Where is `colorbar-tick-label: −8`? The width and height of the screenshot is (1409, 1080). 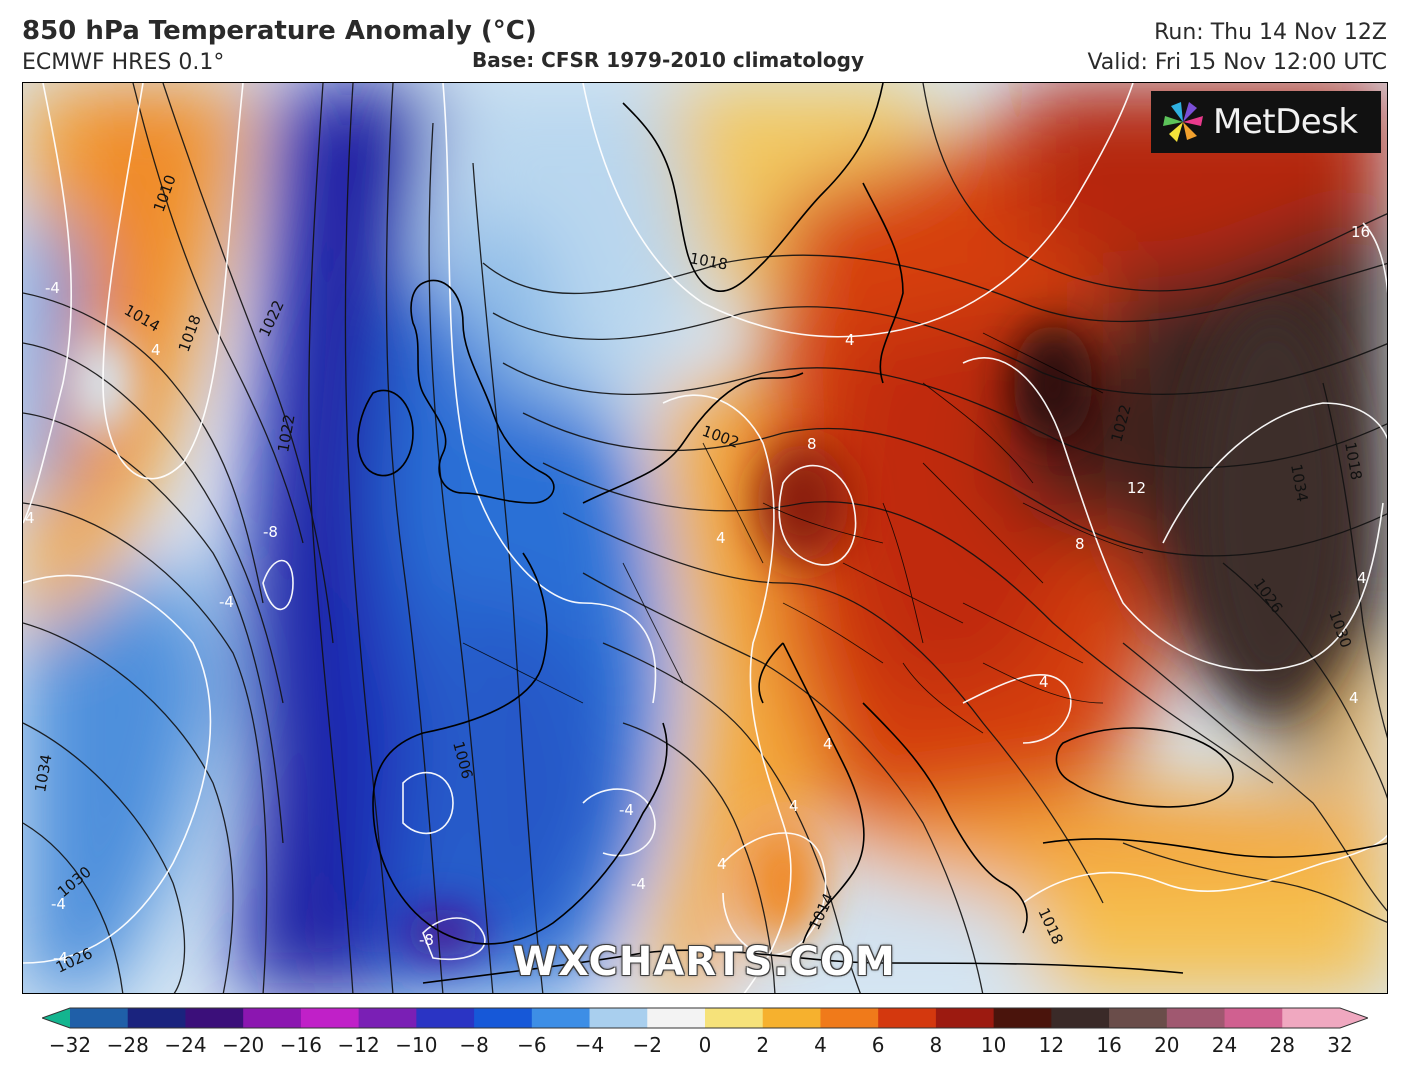 colorbar-tick-label: −8 is located at coordinates (474, 1045).